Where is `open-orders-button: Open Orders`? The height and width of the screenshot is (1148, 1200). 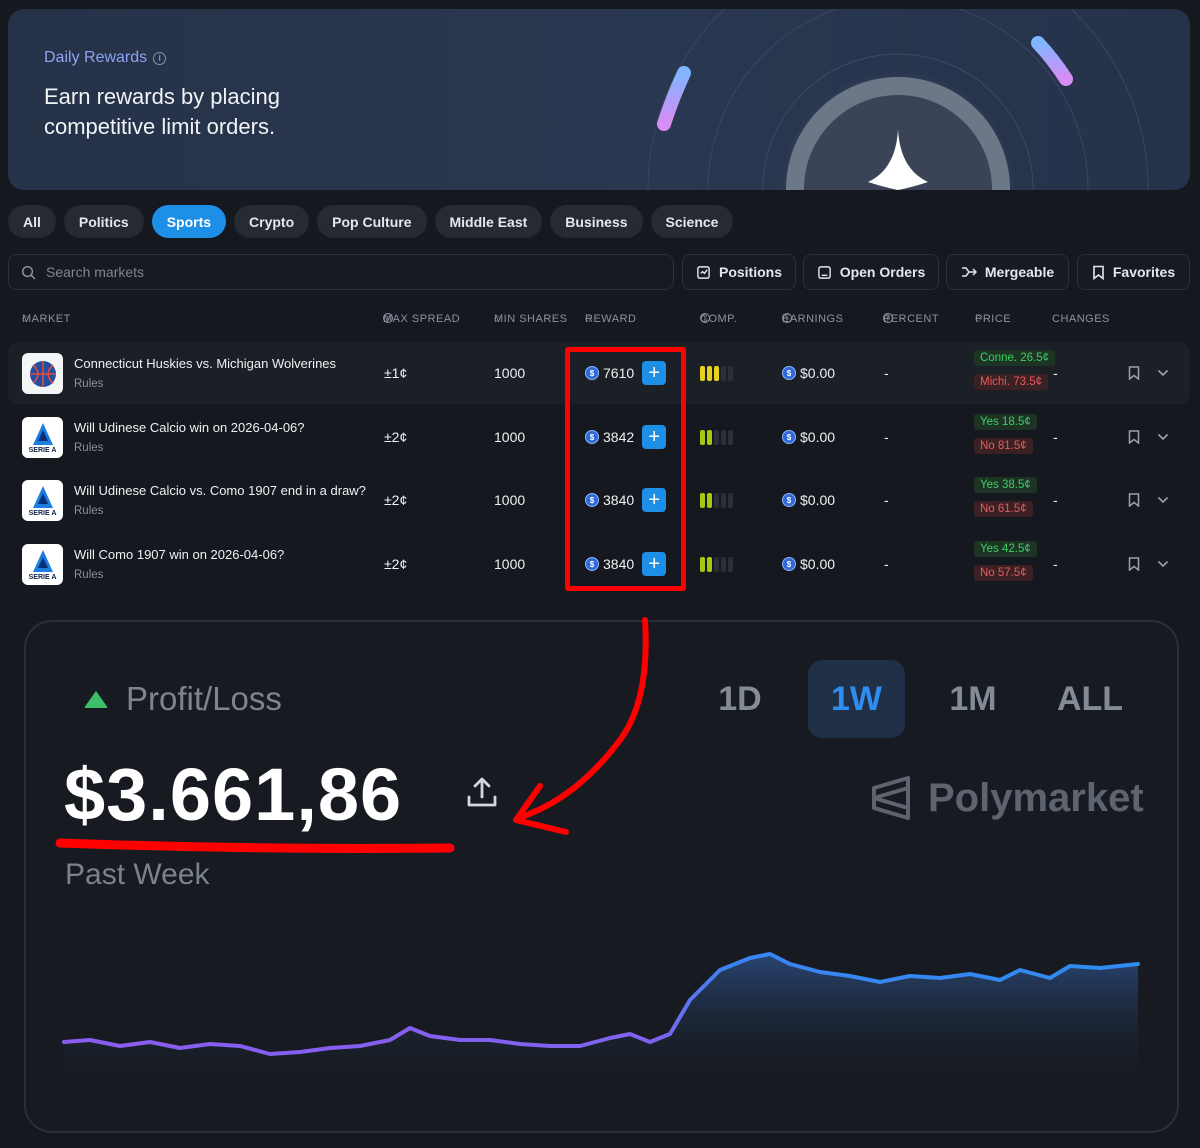 open-orders-button: Open Orders is located at coordinates (871, 272).